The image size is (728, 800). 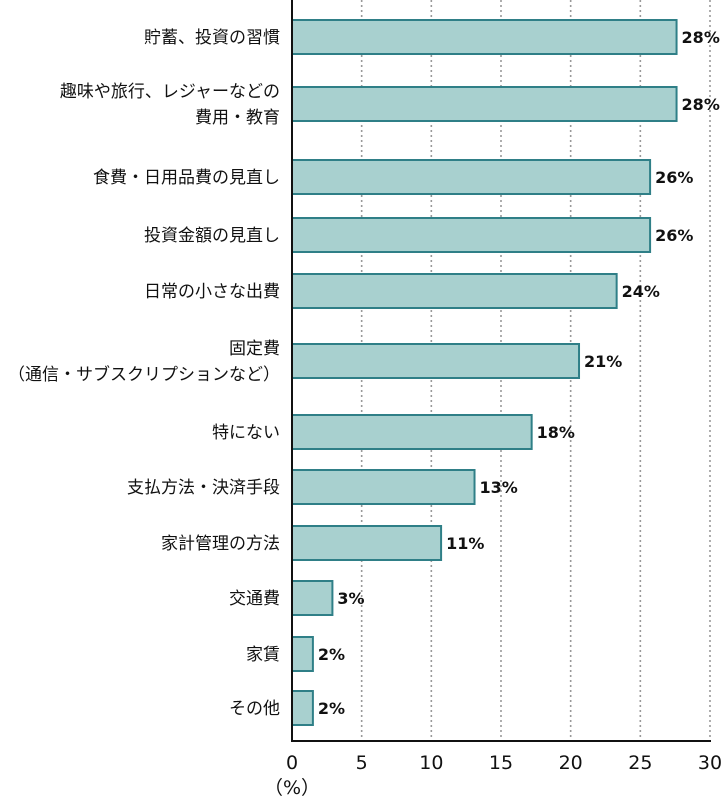 I want to click on category-label: 費用・教育, so click(x=237, y=118).